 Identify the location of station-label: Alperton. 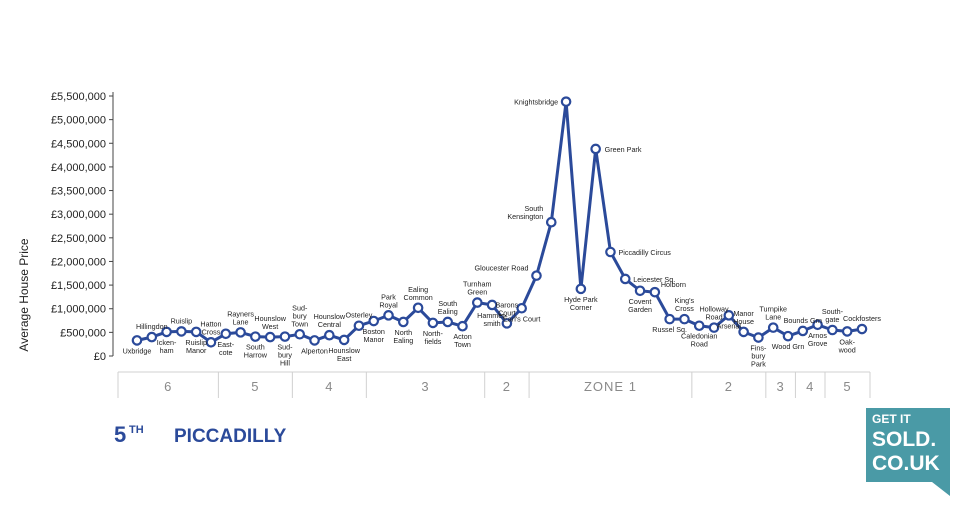
(314, 350).